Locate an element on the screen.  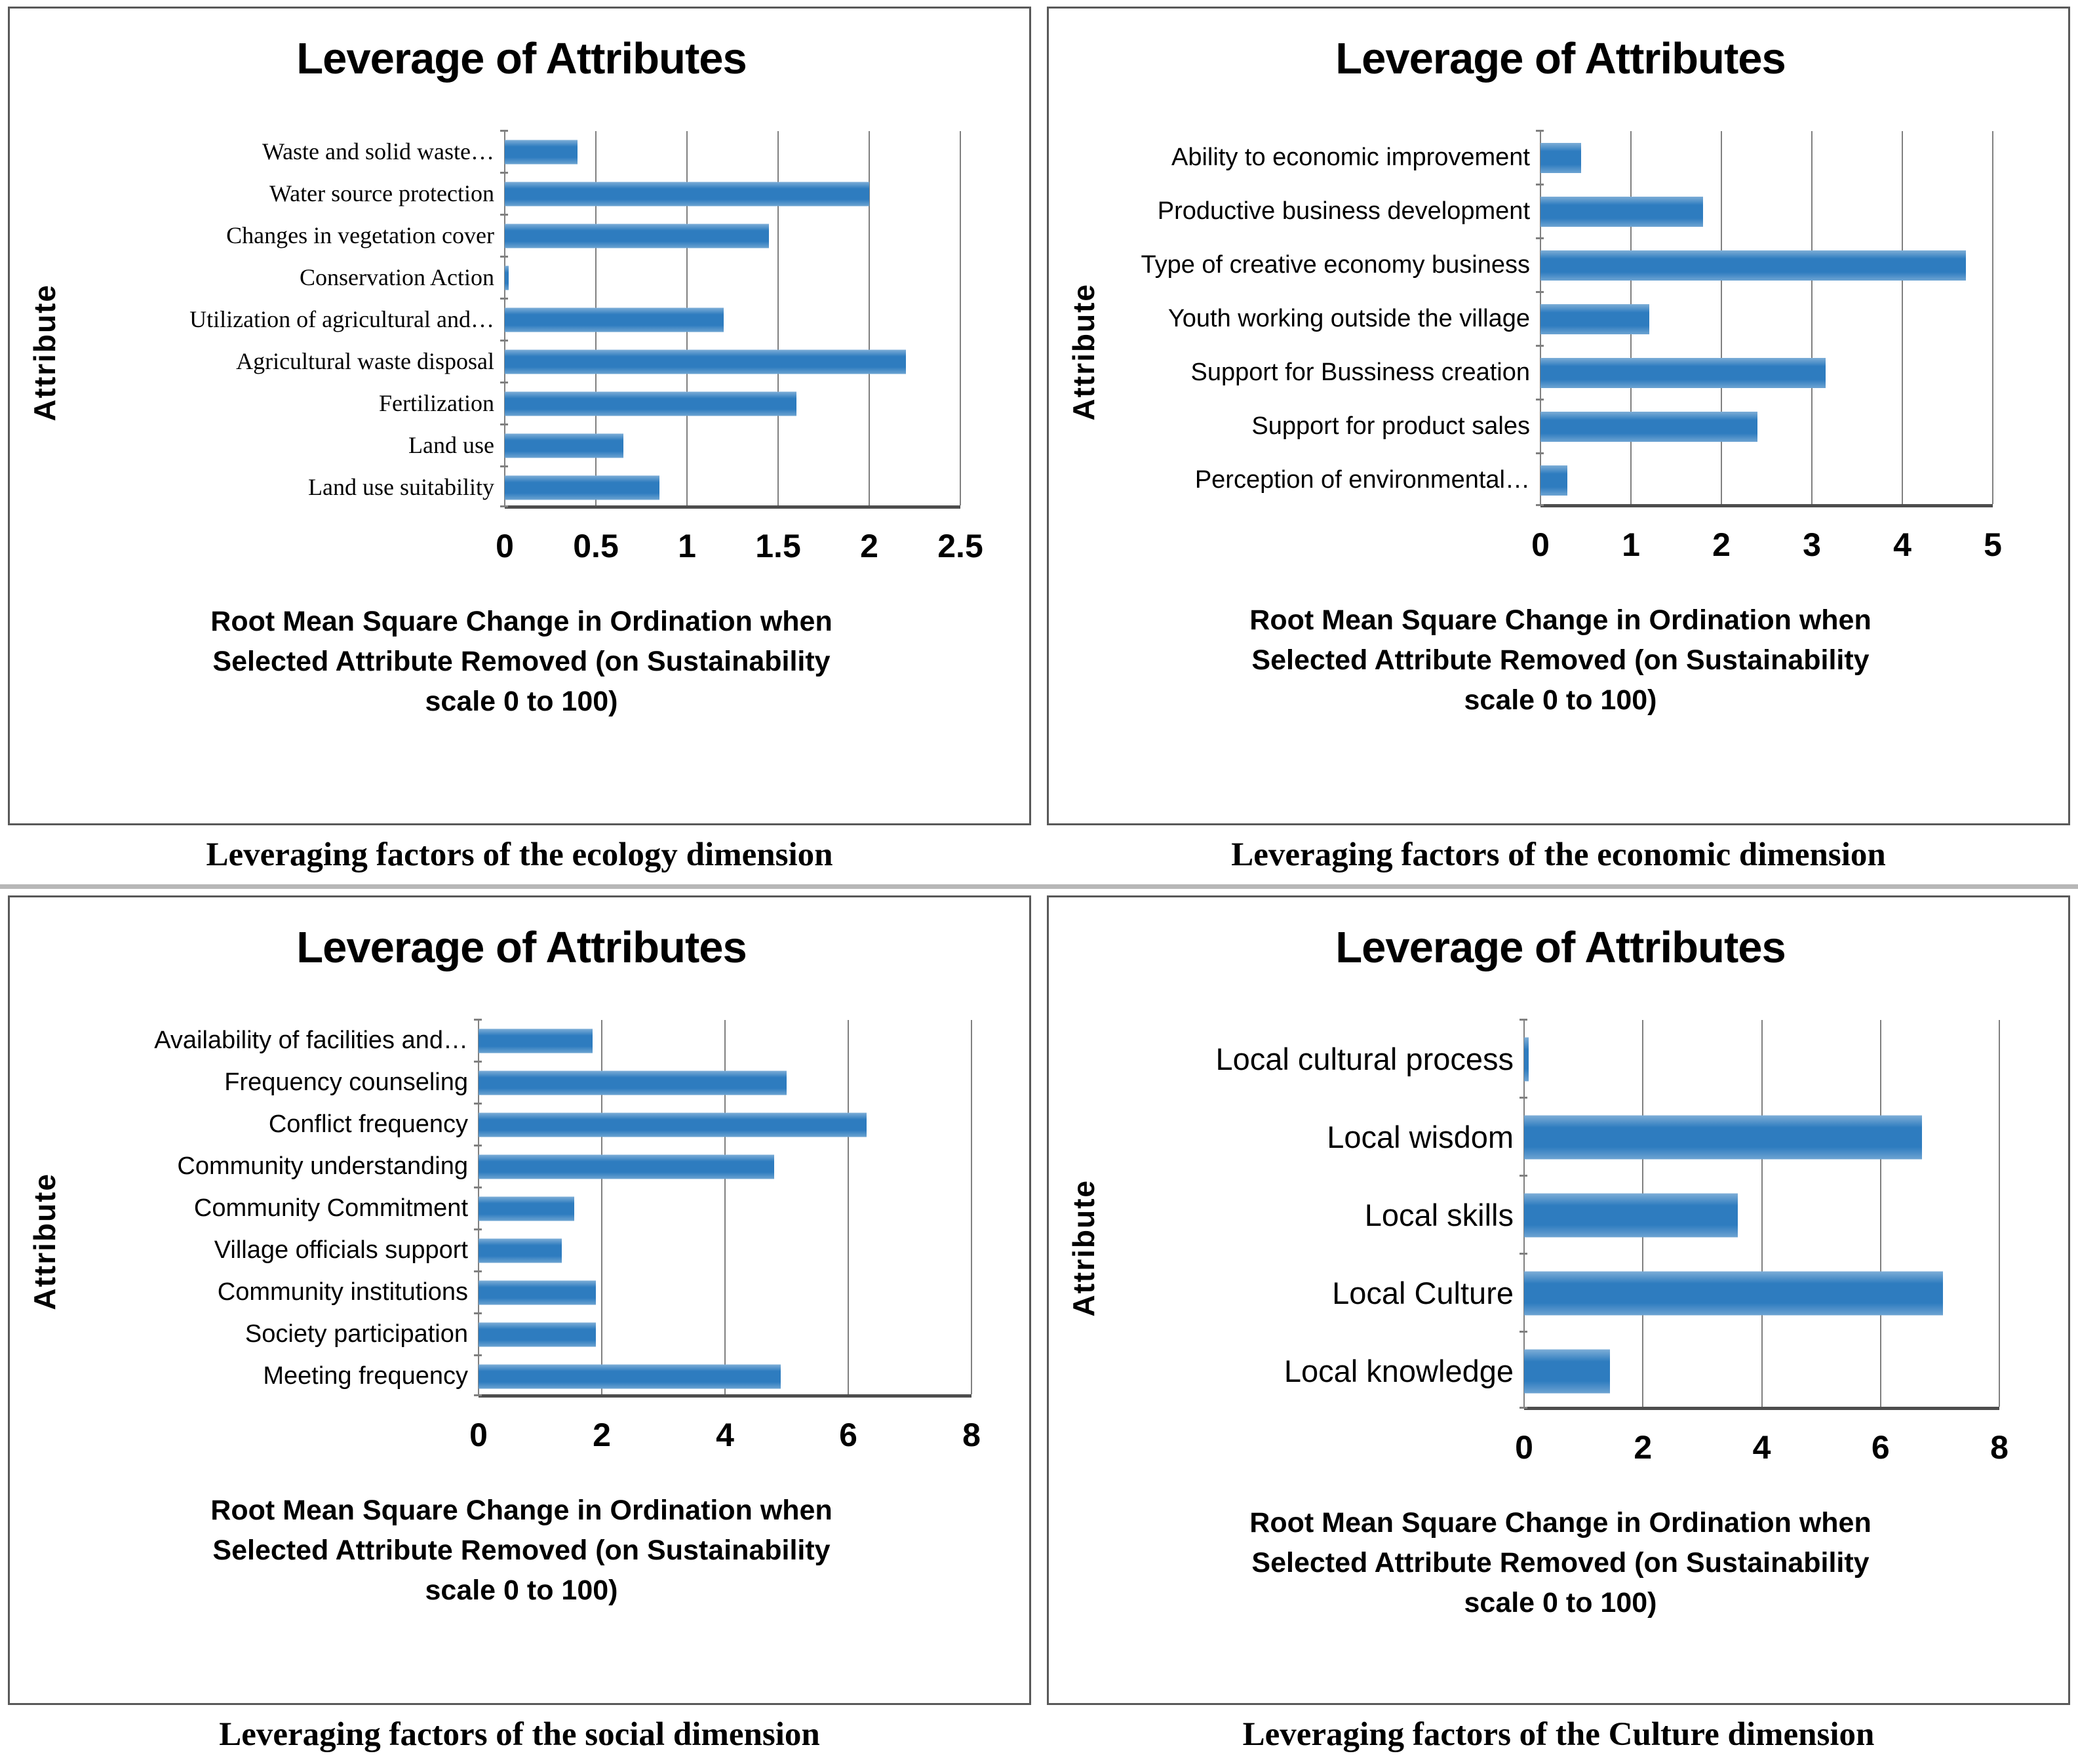
bar-row: Community understanding is located at coordinates (545, 1166).